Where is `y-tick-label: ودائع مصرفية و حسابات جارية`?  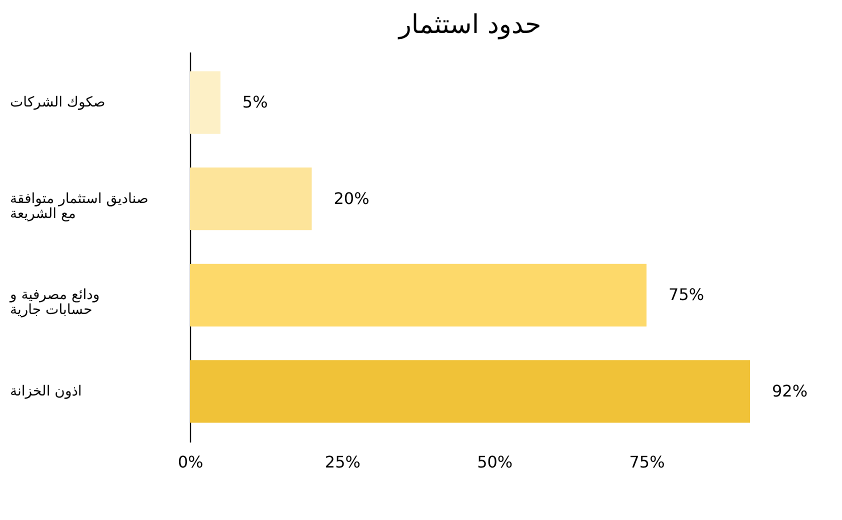 y-tick-label: ودائع مصرفية و حسابات جارية is located at coordinates (54, 302).